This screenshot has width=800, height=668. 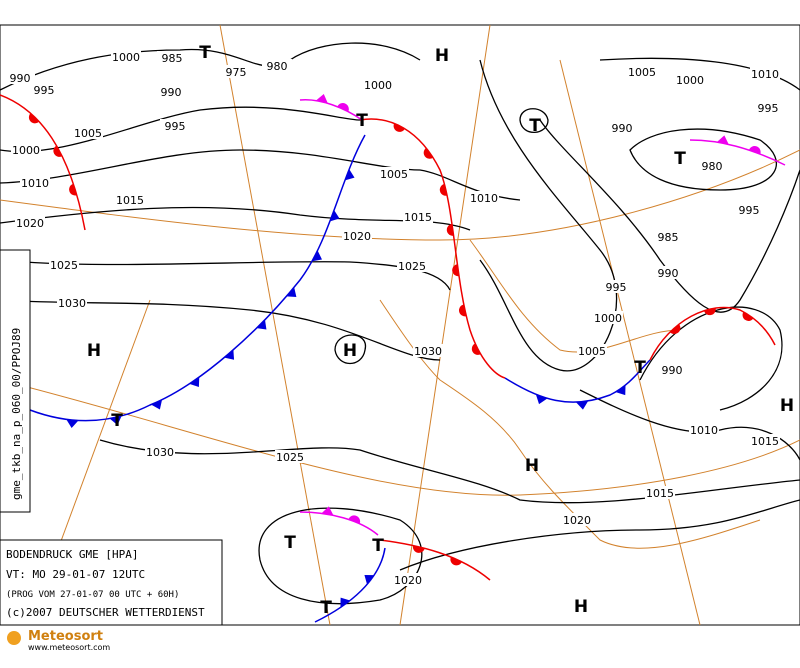 I want to click on info-line: (c)2007 DEUTSCHER WETTERDIENST, so click(x=105, y=612).